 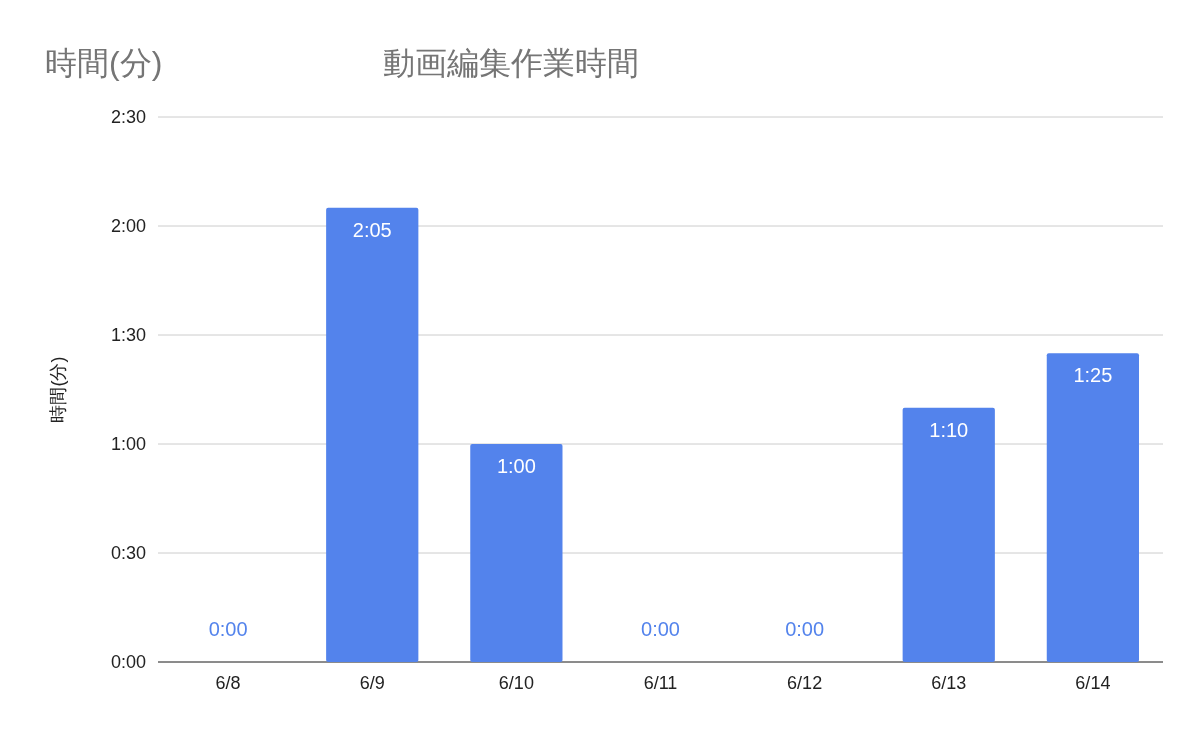 I want to click on x-tick-label: 6/8, so click(x=228, y=682).